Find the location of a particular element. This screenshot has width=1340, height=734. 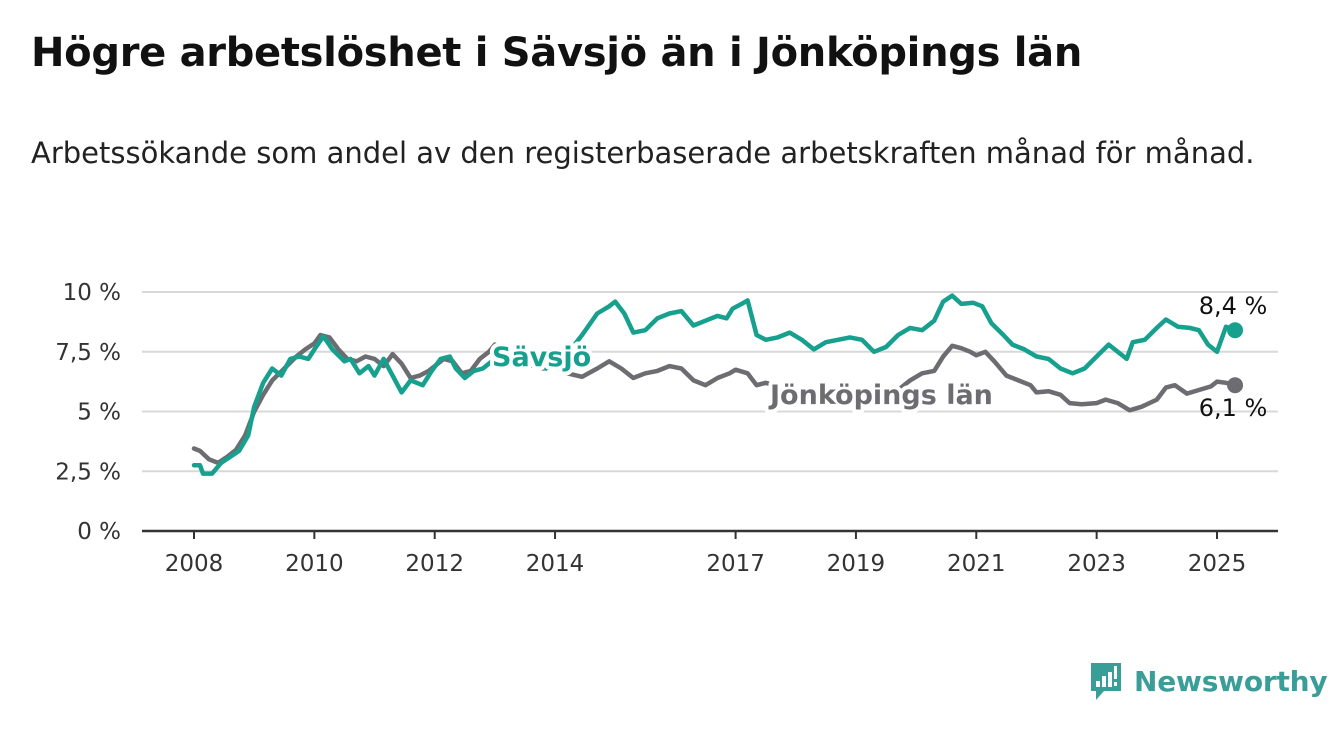

series-end-value-label: 6,1 % is located at coordinates (1233, 408).